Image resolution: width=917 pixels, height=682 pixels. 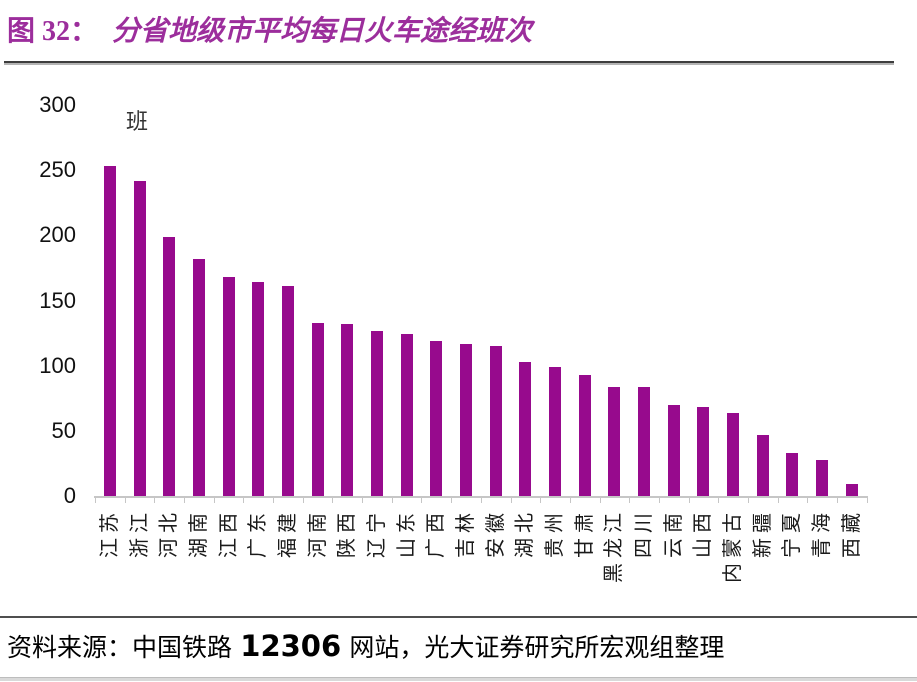 What do you see at coordinates (291, 646) in the screenshot?
I see `source-note-number: 12306` at bounding box center [291, 646].